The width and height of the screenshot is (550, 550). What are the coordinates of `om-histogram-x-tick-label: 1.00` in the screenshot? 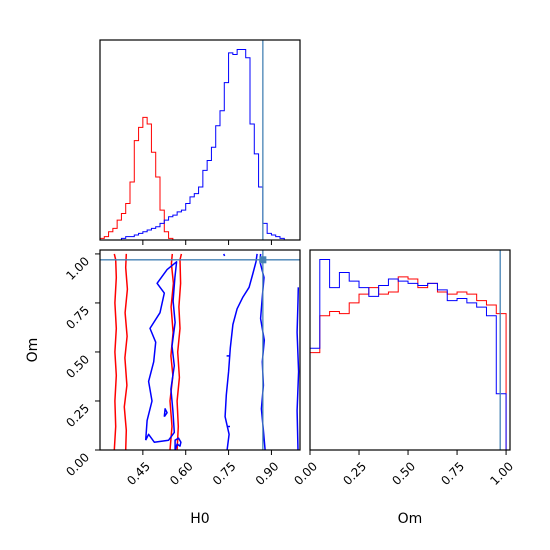 It's located at (501, 473).